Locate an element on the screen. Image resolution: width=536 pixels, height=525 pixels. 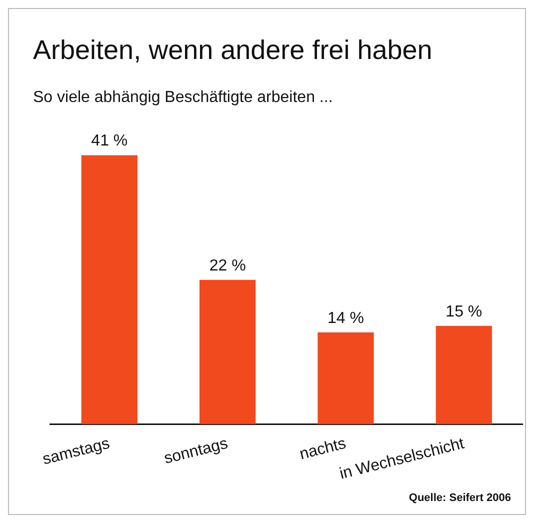
data-label: 22 % is located at coordinates (227, 265).